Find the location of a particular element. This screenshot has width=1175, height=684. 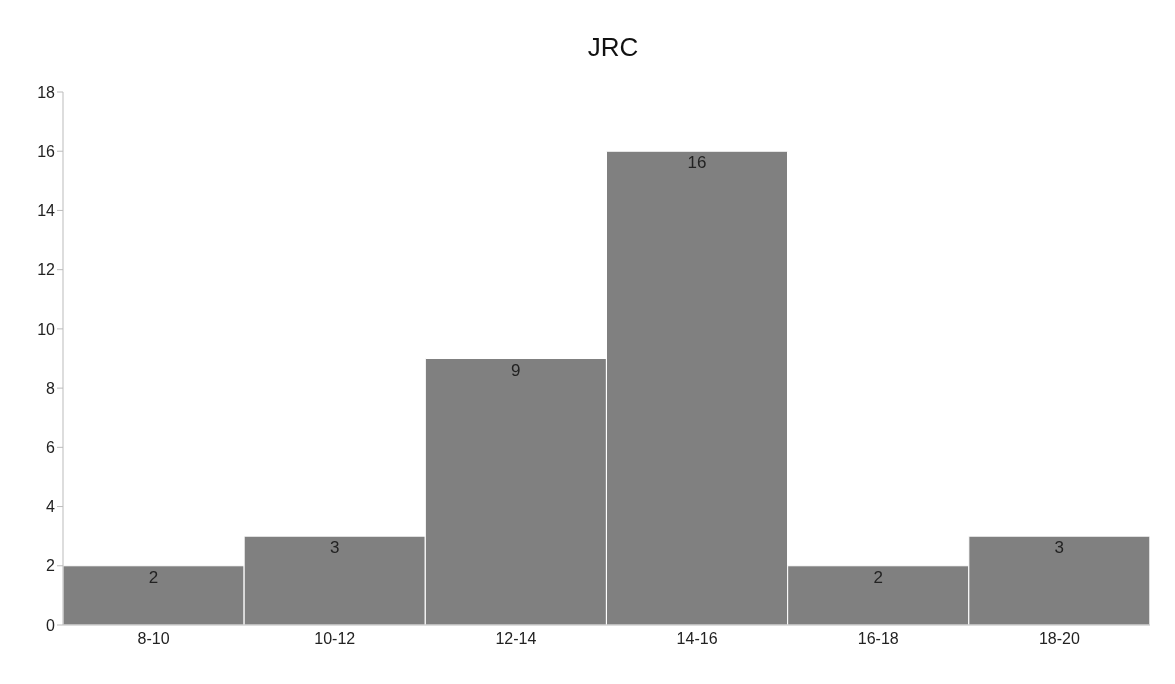

x-tick-label: 18-20 is located at coordinates (1059, 639).